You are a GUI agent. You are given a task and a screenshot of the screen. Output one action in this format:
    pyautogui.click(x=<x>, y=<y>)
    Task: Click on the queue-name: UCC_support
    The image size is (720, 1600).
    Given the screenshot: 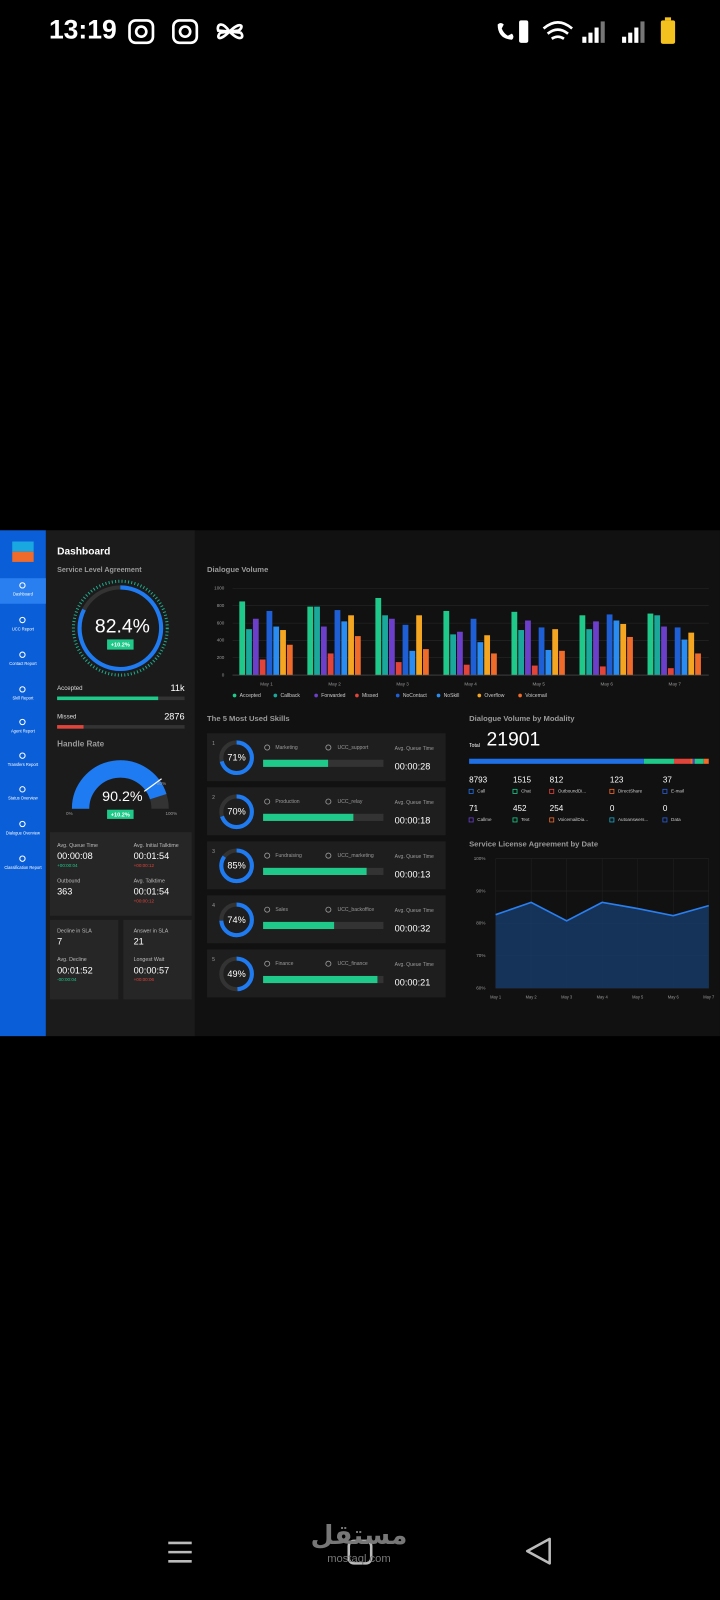 What is the action you would take?
    pyautogui.click(x=353, y=748)
    